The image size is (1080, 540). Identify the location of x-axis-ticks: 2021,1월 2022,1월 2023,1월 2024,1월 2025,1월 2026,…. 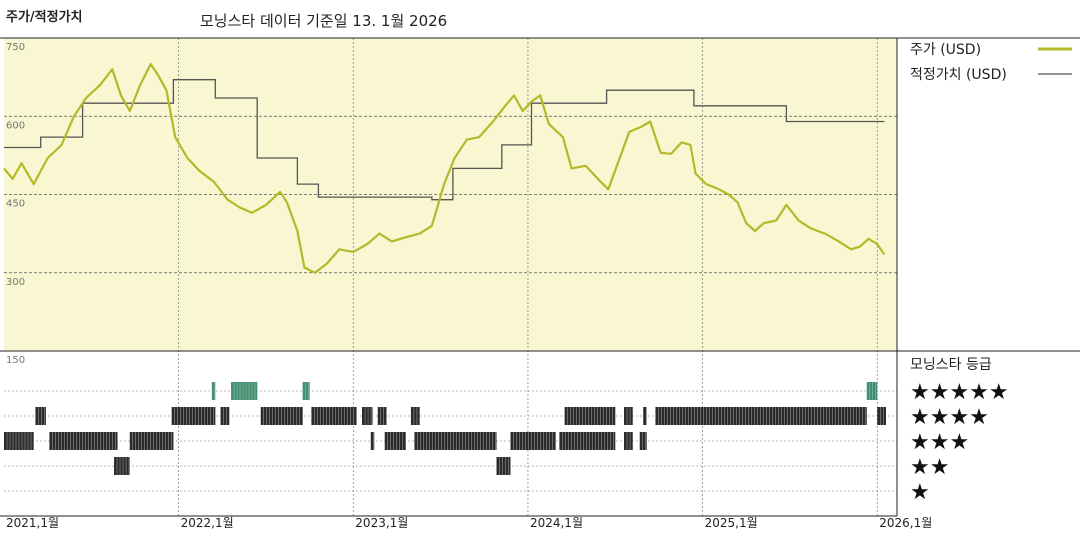
(469, 523).